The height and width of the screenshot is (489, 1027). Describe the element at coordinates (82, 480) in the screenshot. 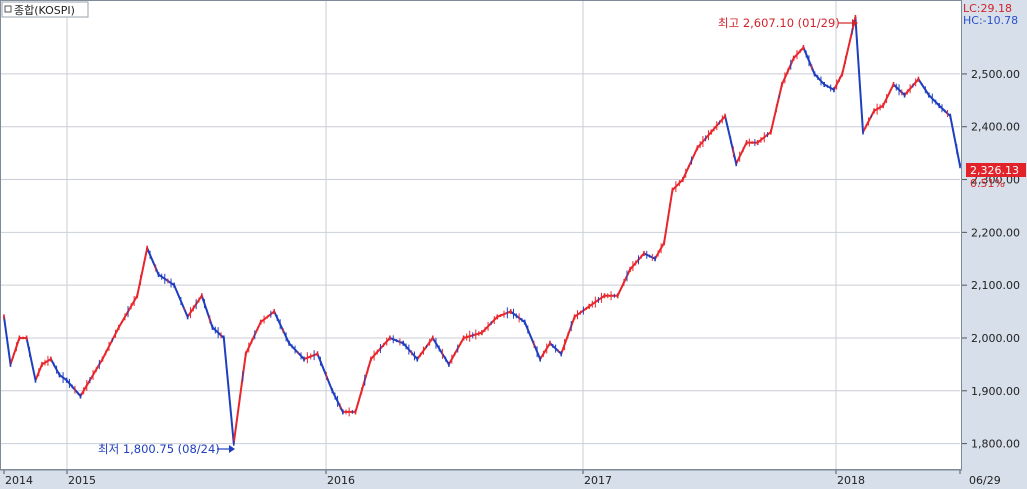

I see `x-tick-label: 2015` at that location.